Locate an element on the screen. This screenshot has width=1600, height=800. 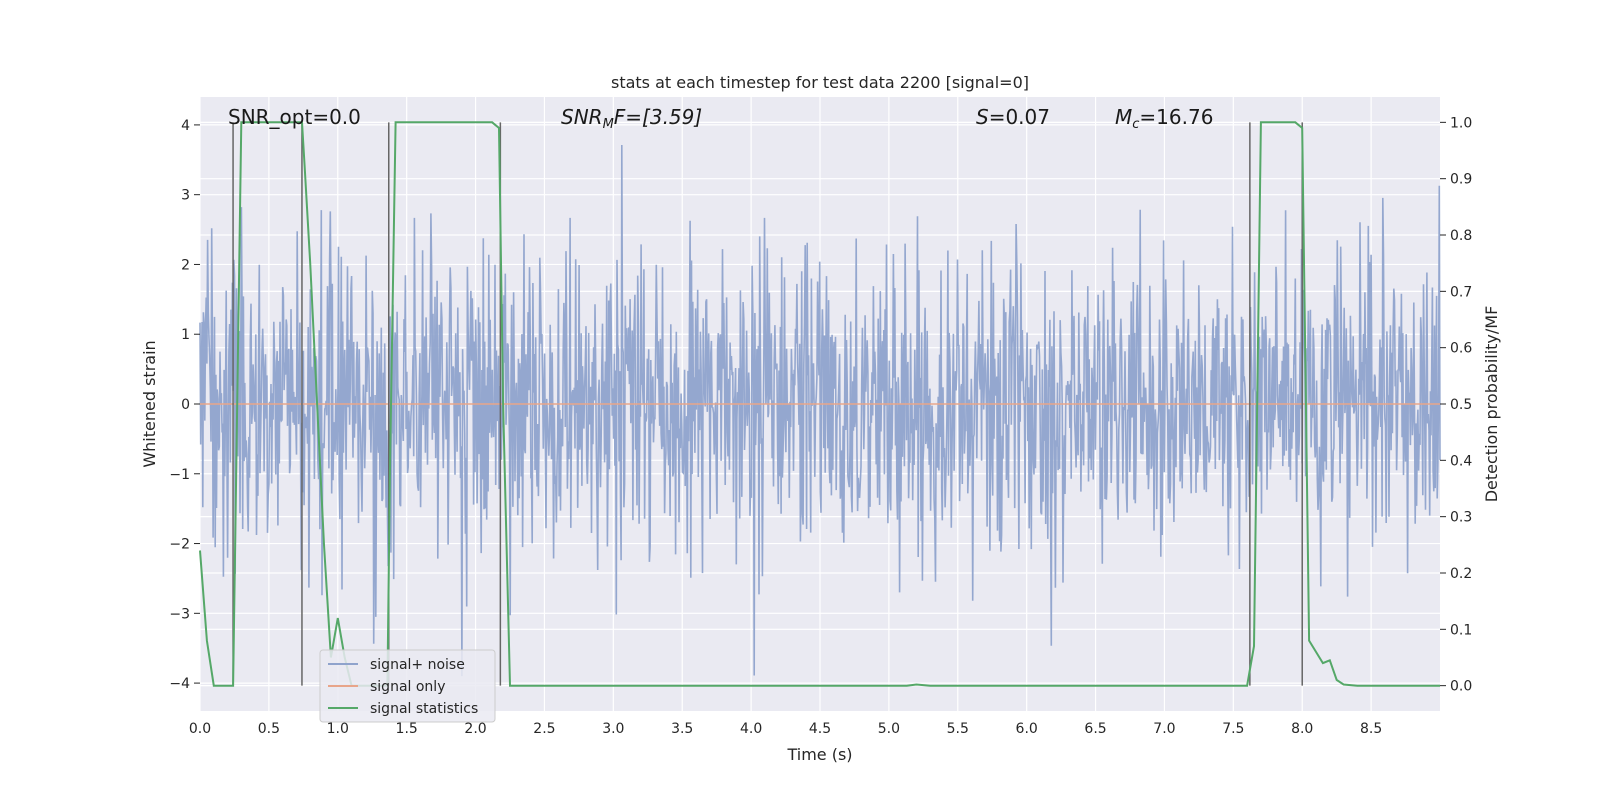
annotation-s-rest: =0.07 is located at coordinates (1019, 117).